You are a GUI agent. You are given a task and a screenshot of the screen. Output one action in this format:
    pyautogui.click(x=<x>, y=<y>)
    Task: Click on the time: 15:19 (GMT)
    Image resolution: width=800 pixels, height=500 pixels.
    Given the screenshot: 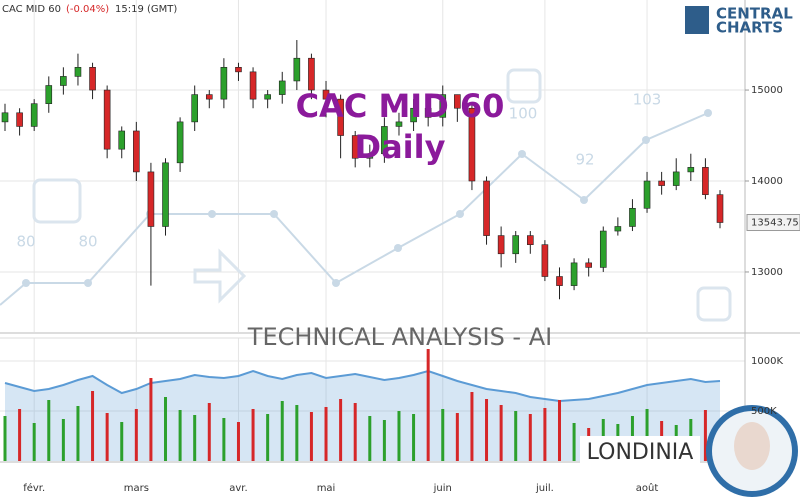 What is the action you would take?
    pyautogui.click(x=146, y=9)
    